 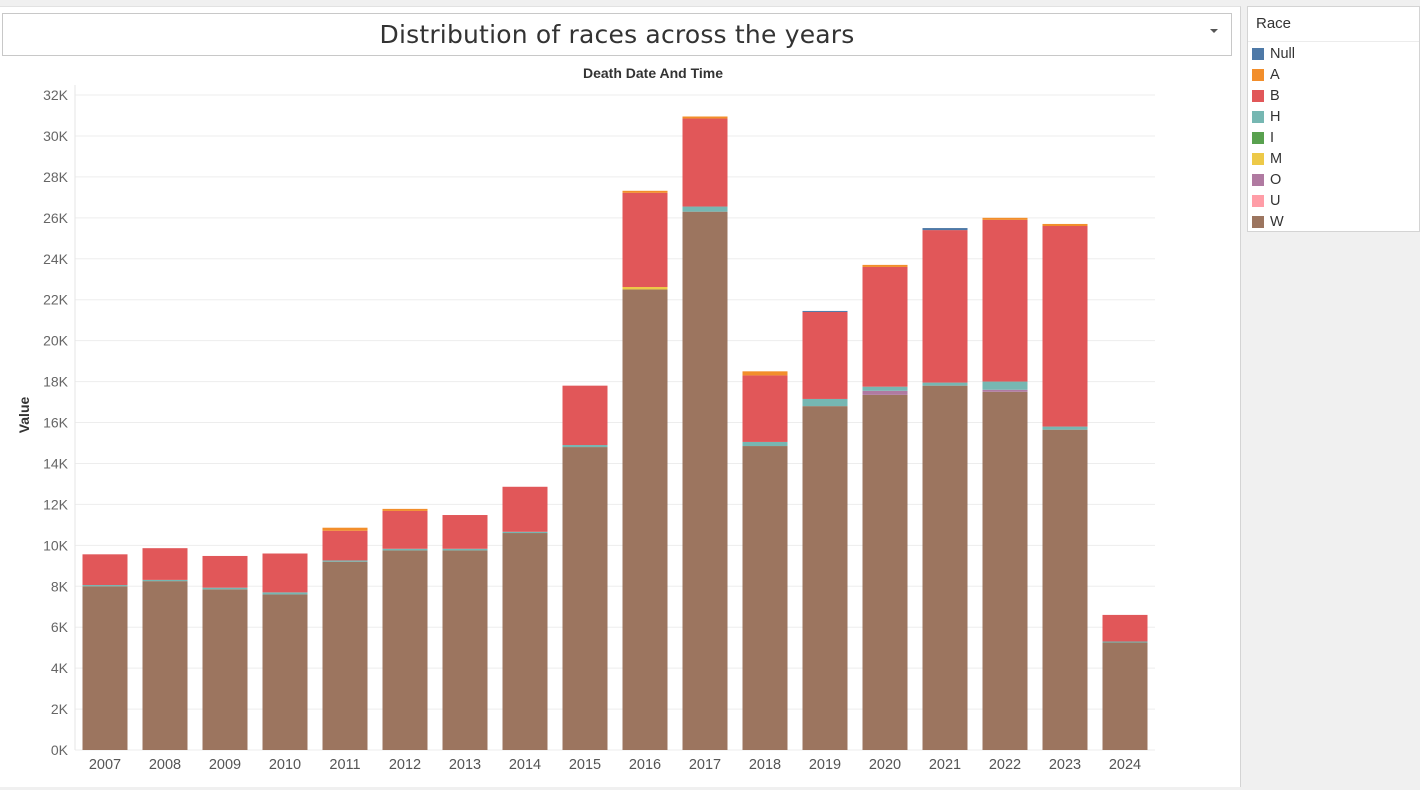 What do you see at coordinates (1276, 159) in the screenshot?
I see `legend-label: M` at bounding box center [1276, 159].